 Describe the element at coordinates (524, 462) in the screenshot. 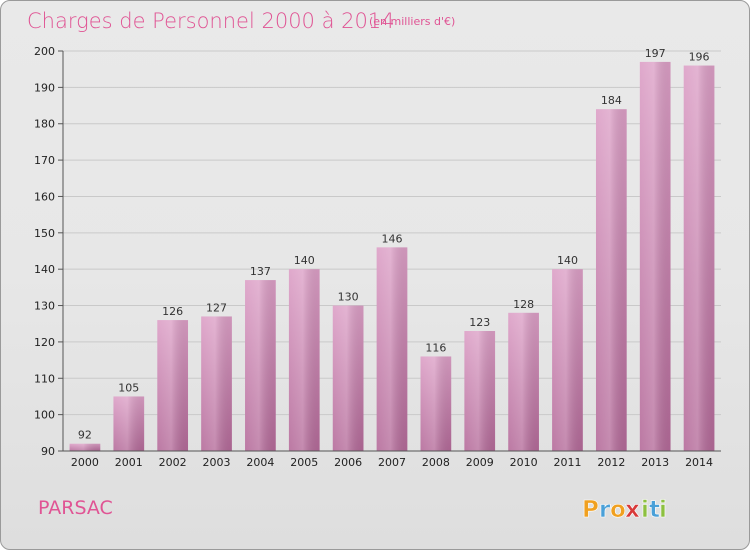

I see `x-tick-label: 2010` at that location.